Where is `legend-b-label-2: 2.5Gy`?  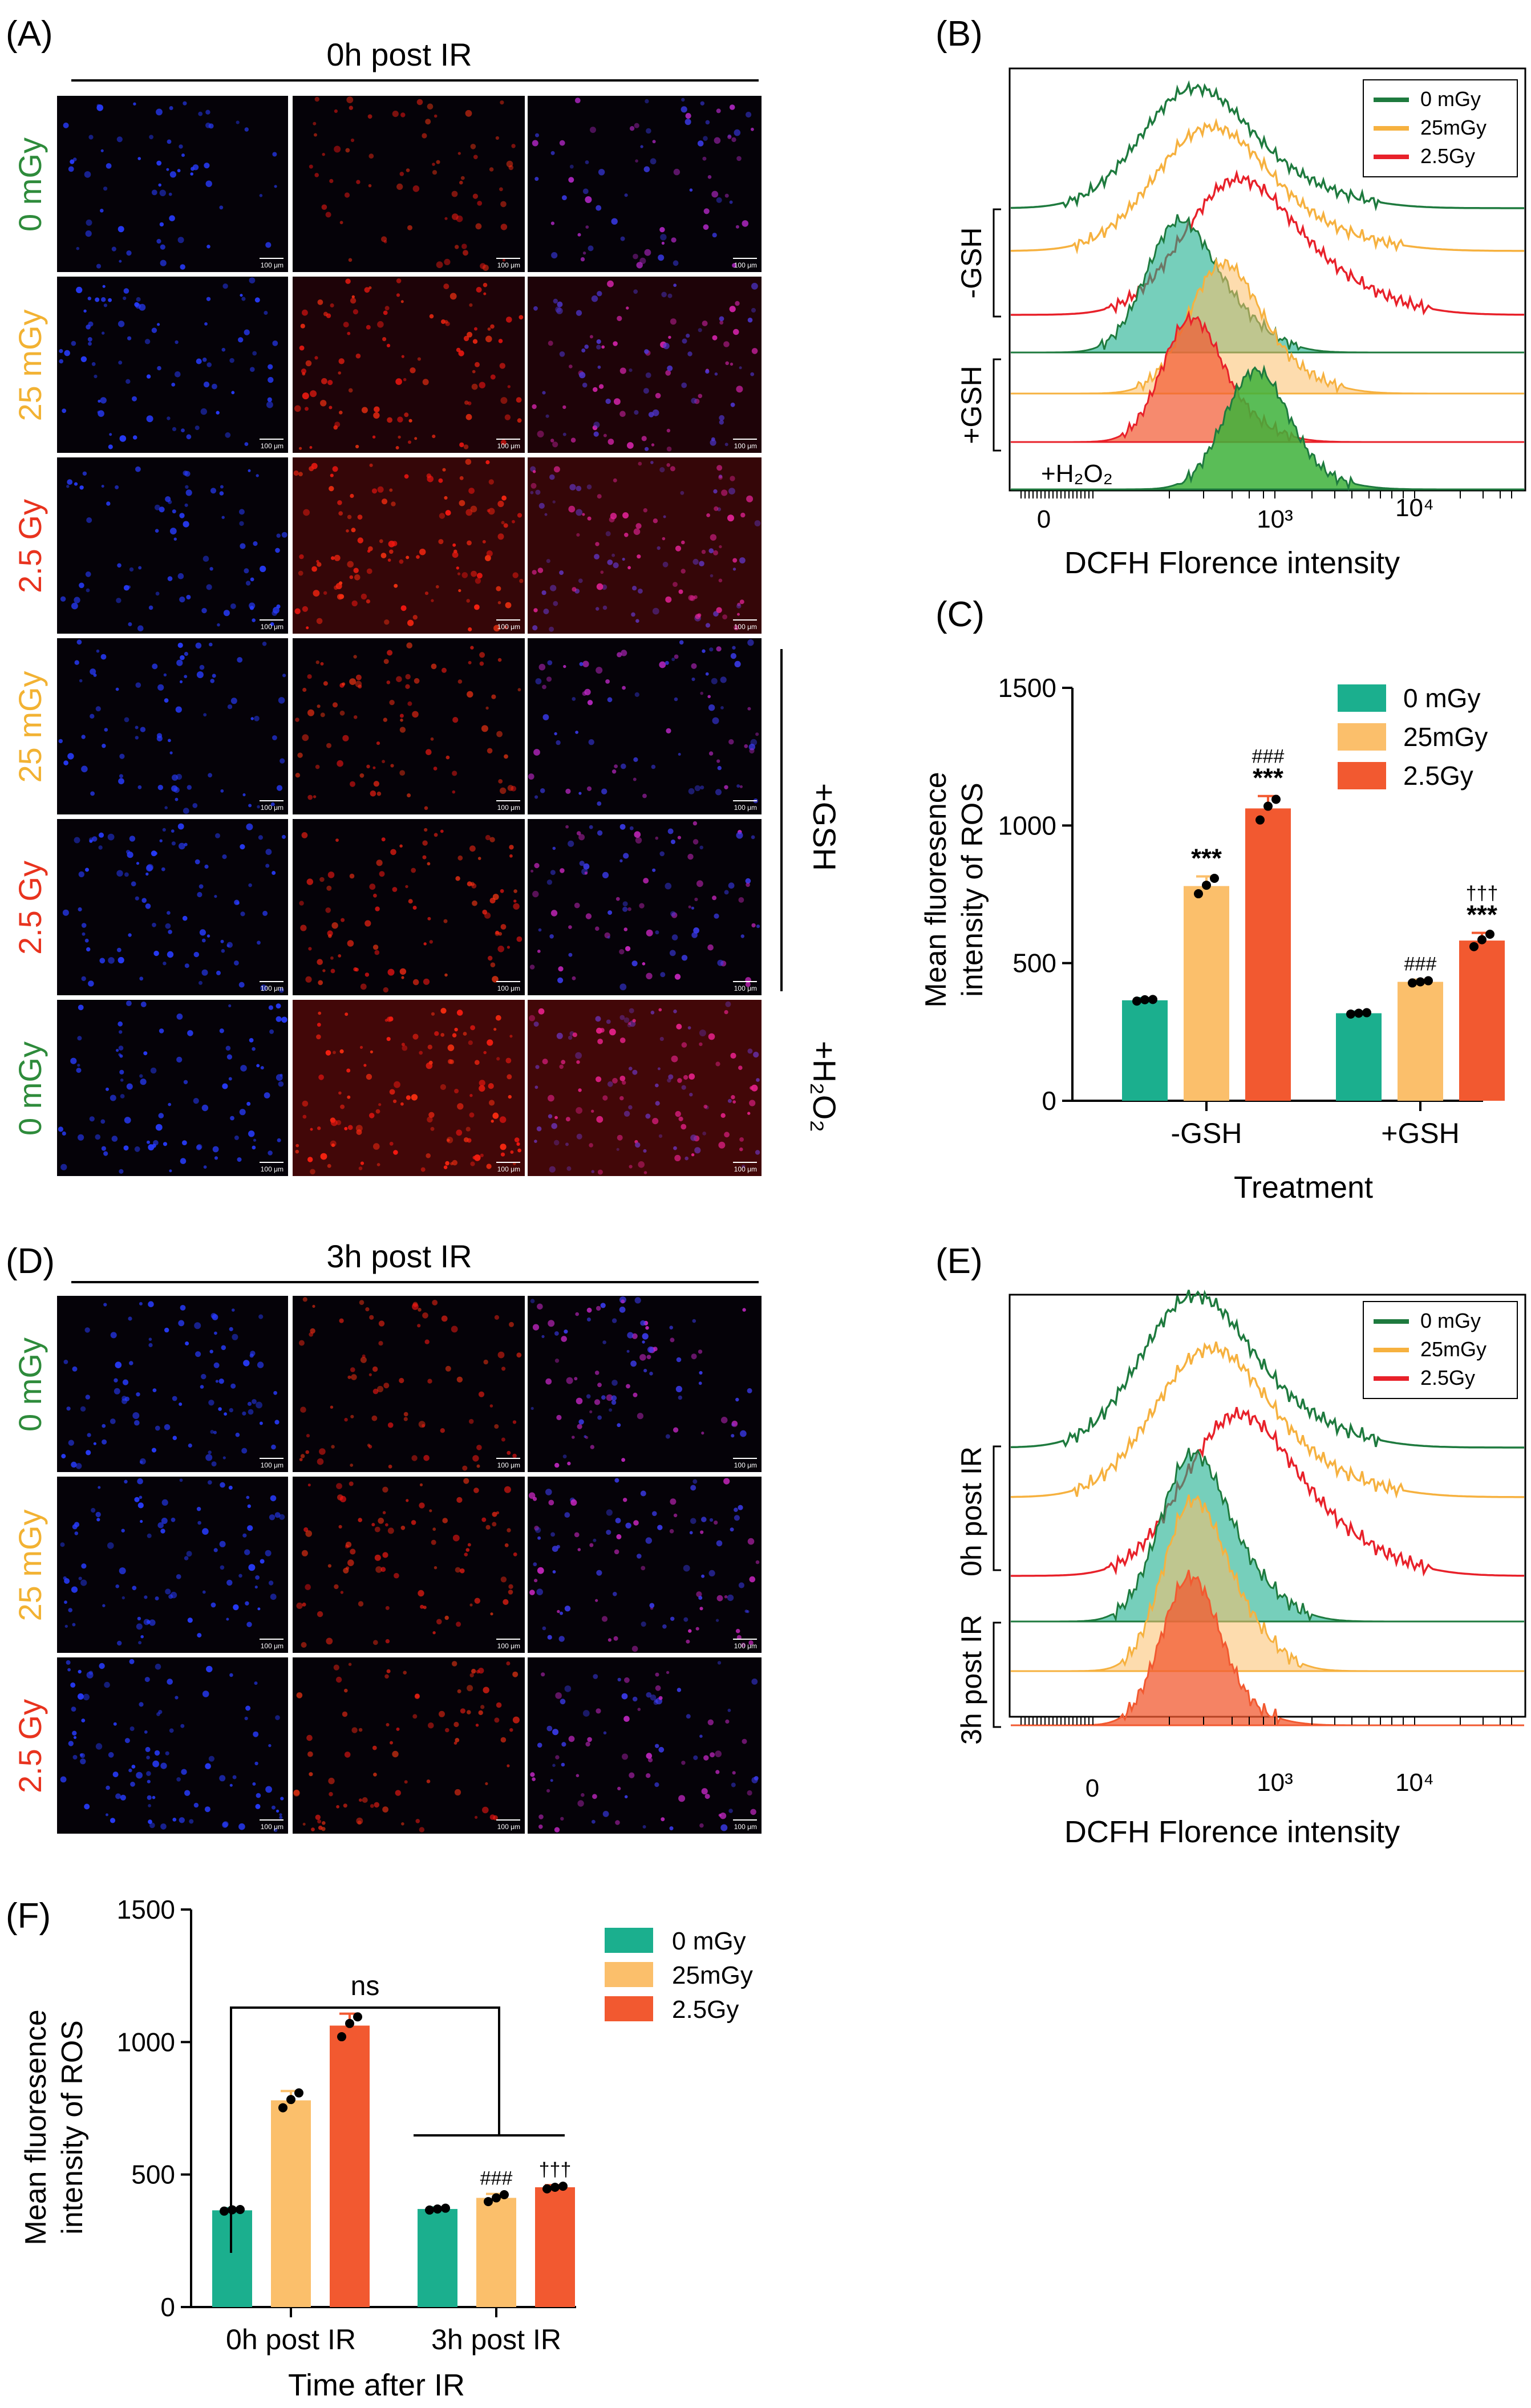
legend-b-label-2: 2.5Gy is located at coordinates (1447, 156).